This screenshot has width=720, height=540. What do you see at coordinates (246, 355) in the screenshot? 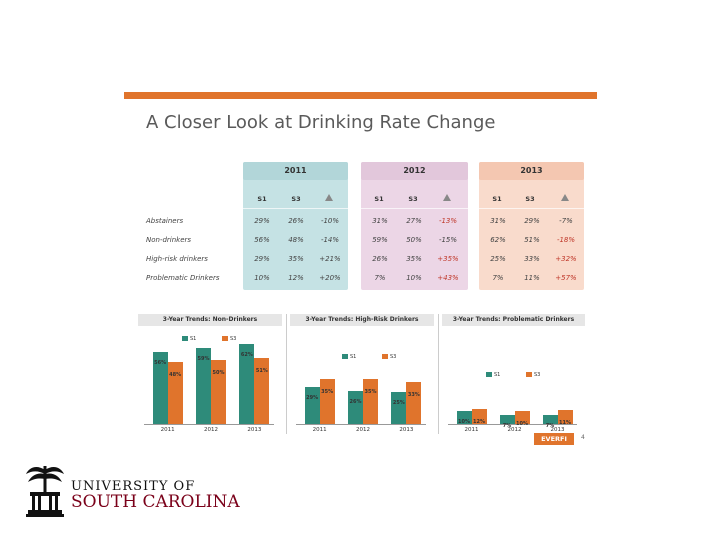
I see `bar-data-label: 62%` at bounding box center [246, 355].